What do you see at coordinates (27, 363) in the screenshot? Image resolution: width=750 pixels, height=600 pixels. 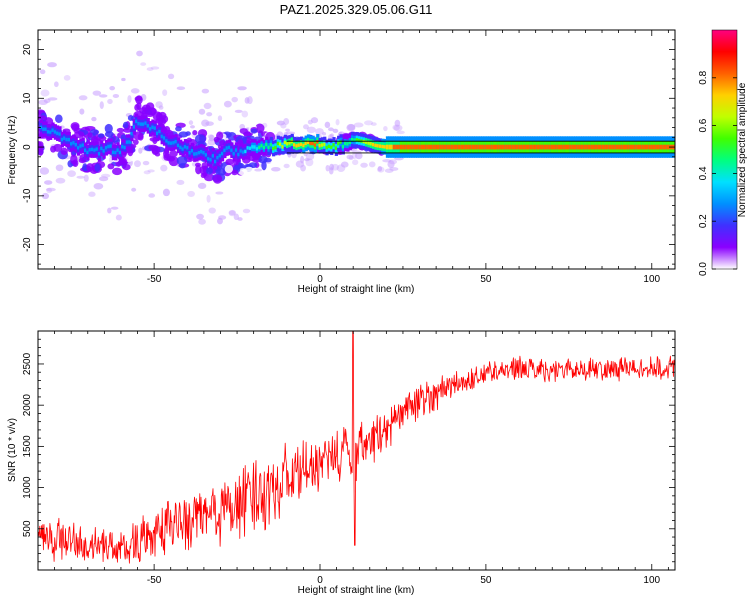 I see `snr-ytick-label: 2500` at bounding box center [27, 363].